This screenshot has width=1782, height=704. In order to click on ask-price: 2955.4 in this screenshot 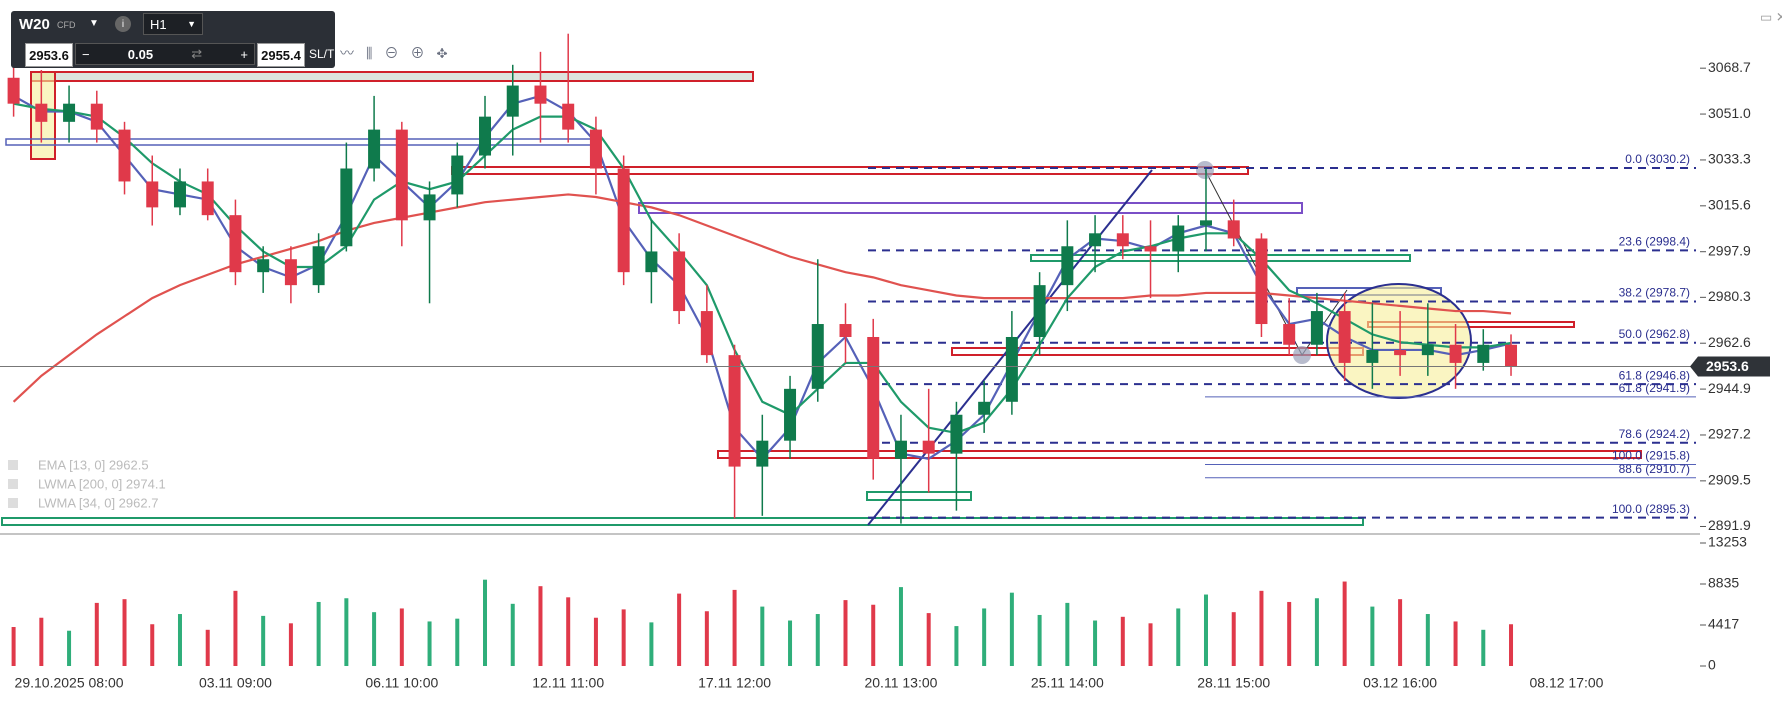, I will do `click(281, 55)`.